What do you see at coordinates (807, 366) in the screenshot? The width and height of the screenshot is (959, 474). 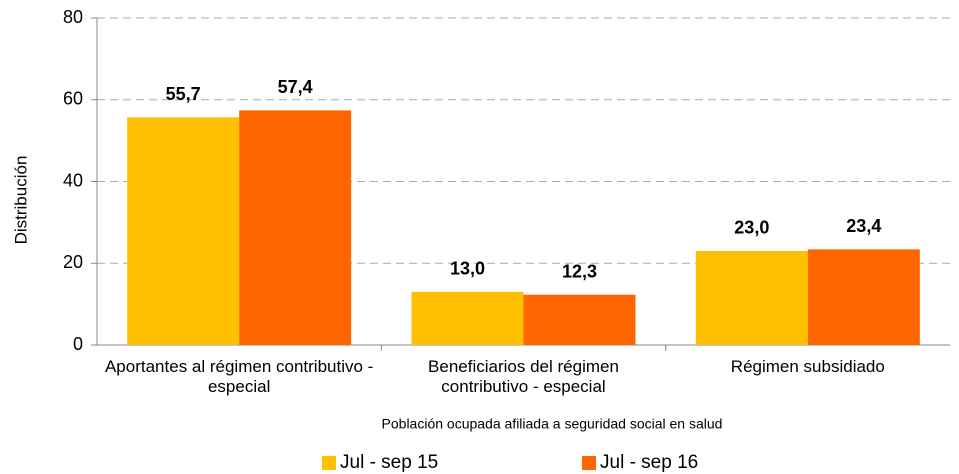 I see `x-tick-label: Régimen subsidiado` at bounding box center [807, 366].